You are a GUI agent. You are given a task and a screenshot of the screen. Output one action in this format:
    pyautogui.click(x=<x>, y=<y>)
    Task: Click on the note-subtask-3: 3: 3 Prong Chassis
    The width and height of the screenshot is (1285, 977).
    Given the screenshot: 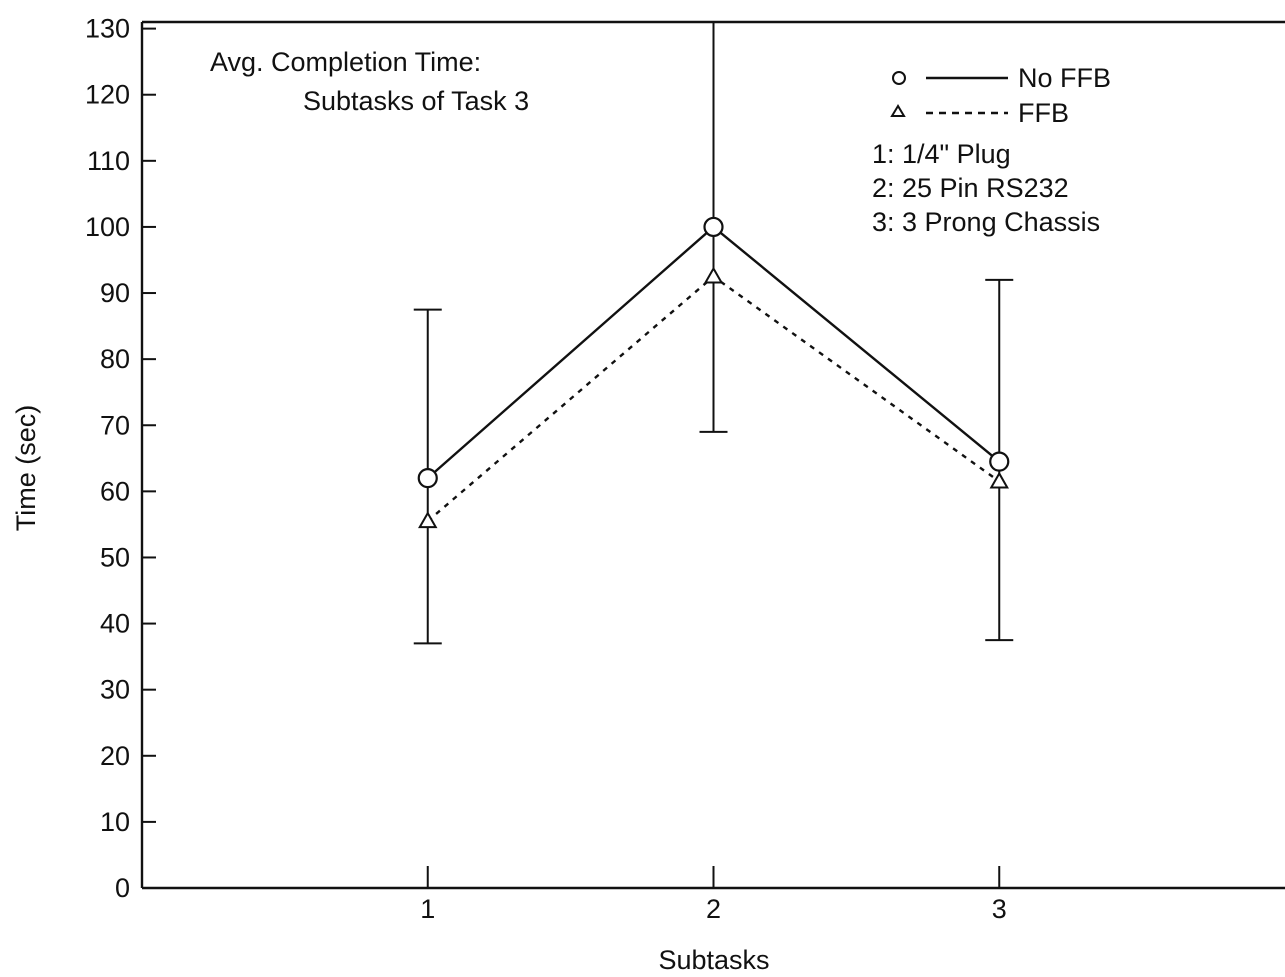 What is the action you would take?
    pyautogui.click(x=986, y=222)
    